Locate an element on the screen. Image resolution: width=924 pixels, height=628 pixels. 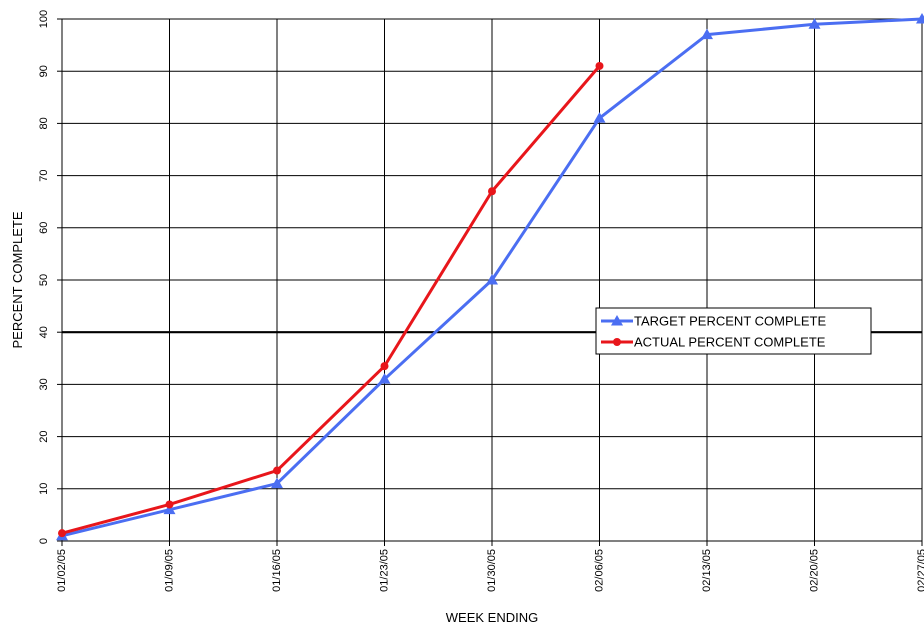
legend-label: TARGET PERCENT COMPLETE is located at coordinates (730, 321).